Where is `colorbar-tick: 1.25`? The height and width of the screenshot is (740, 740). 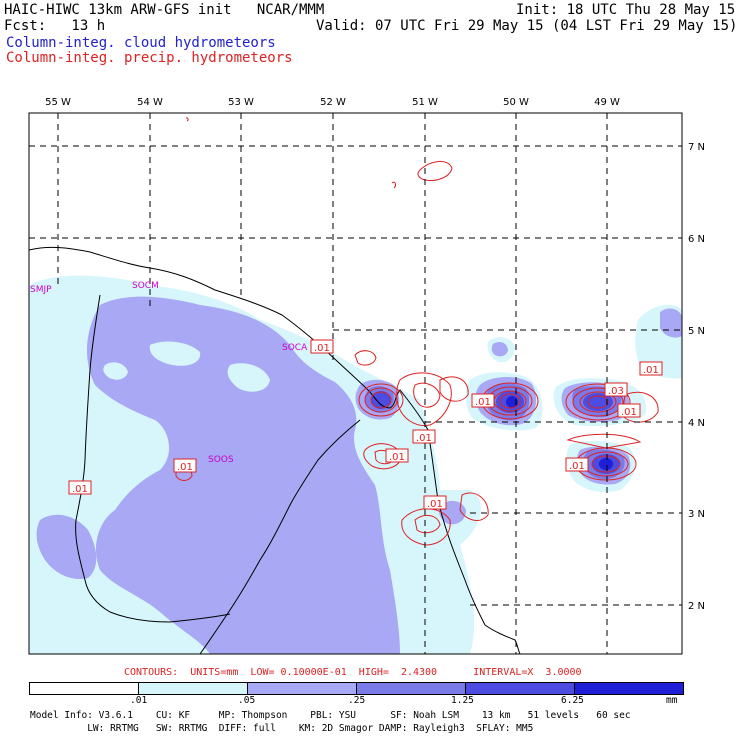
colorbar-tick: 1.25 is located at coordinates (462, 700).